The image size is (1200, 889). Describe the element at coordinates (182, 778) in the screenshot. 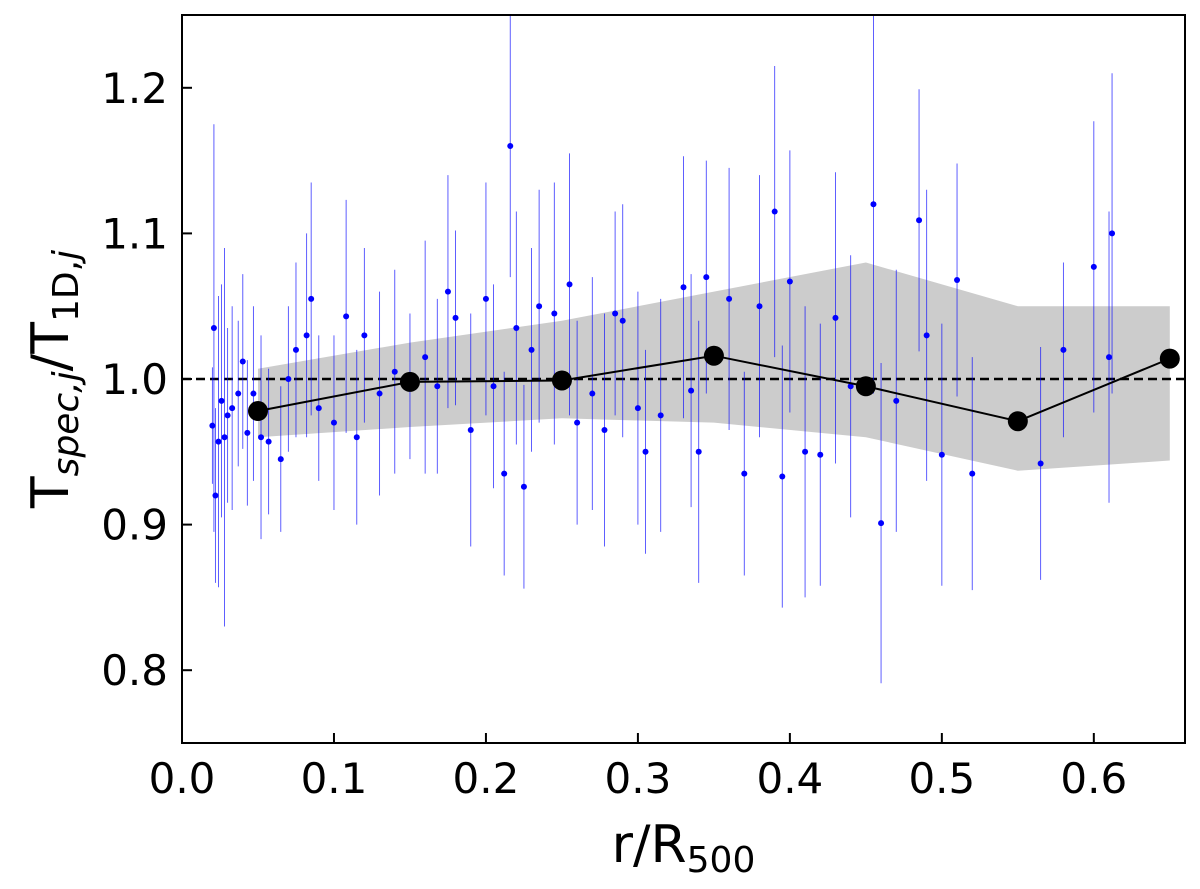

I see `x-tick-label: 0.0` at that location.